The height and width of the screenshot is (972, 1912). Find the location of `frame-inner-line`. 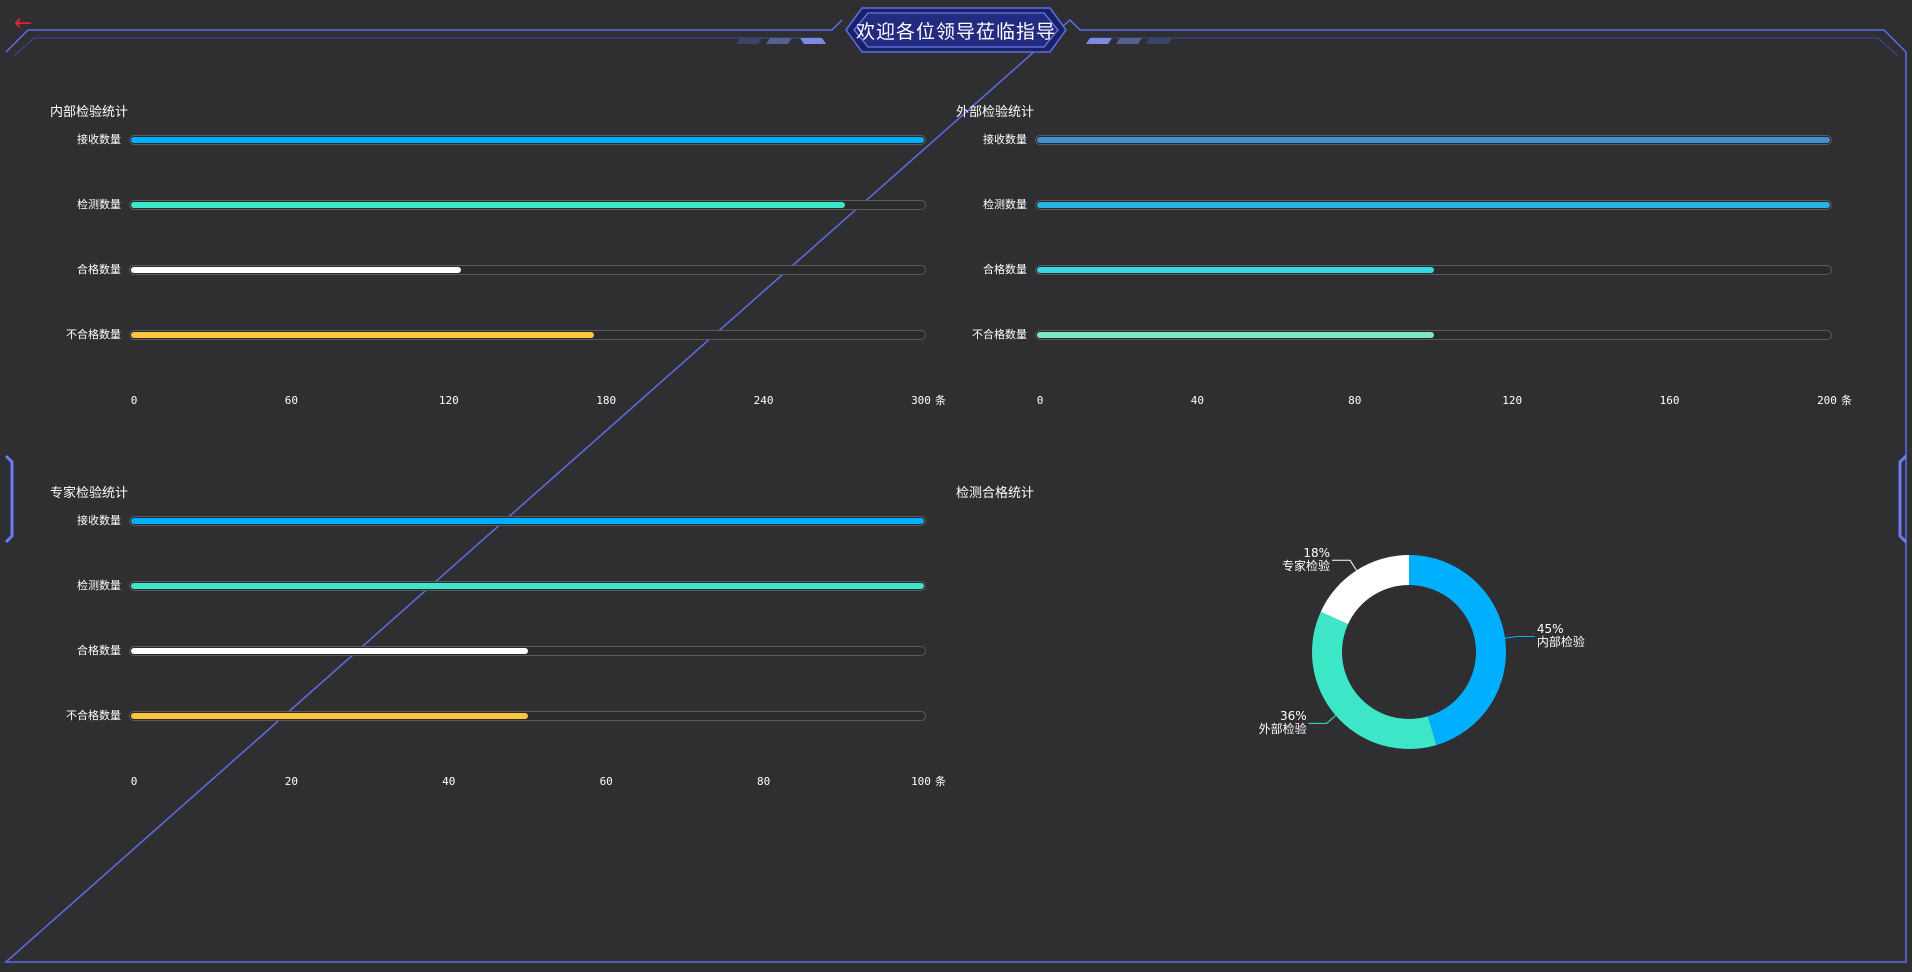

frame-inner-line is located at coordinates (956, 47).